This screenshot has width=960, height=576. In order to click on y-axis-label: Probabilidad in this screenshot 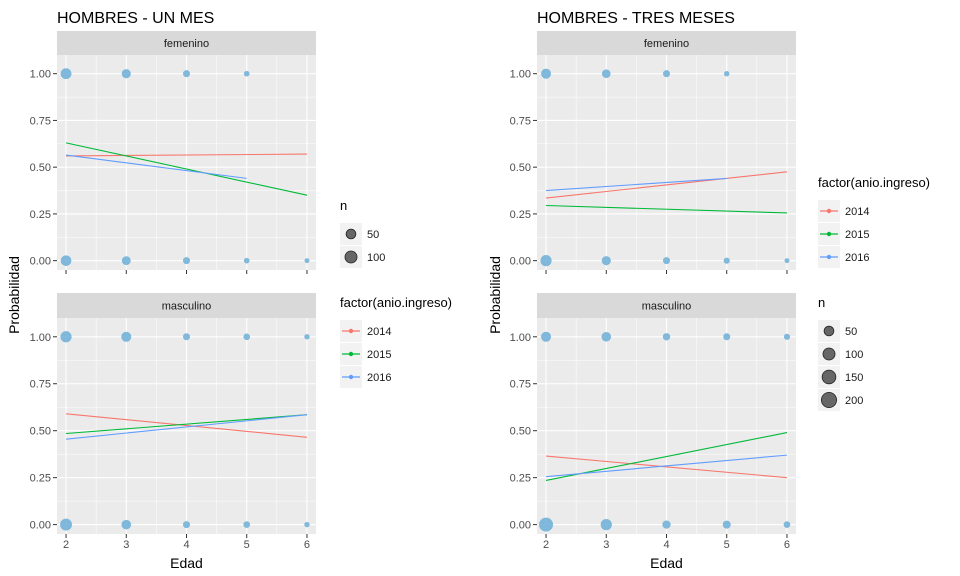, I will do `click(495, 295)`.